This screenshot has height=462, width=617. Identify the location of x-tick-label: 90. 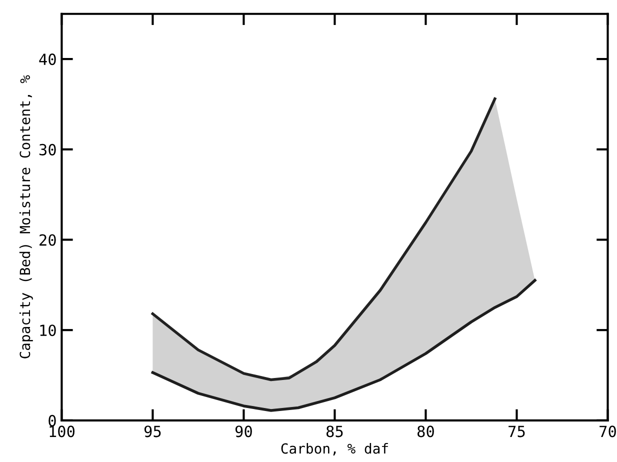
(243, 432).